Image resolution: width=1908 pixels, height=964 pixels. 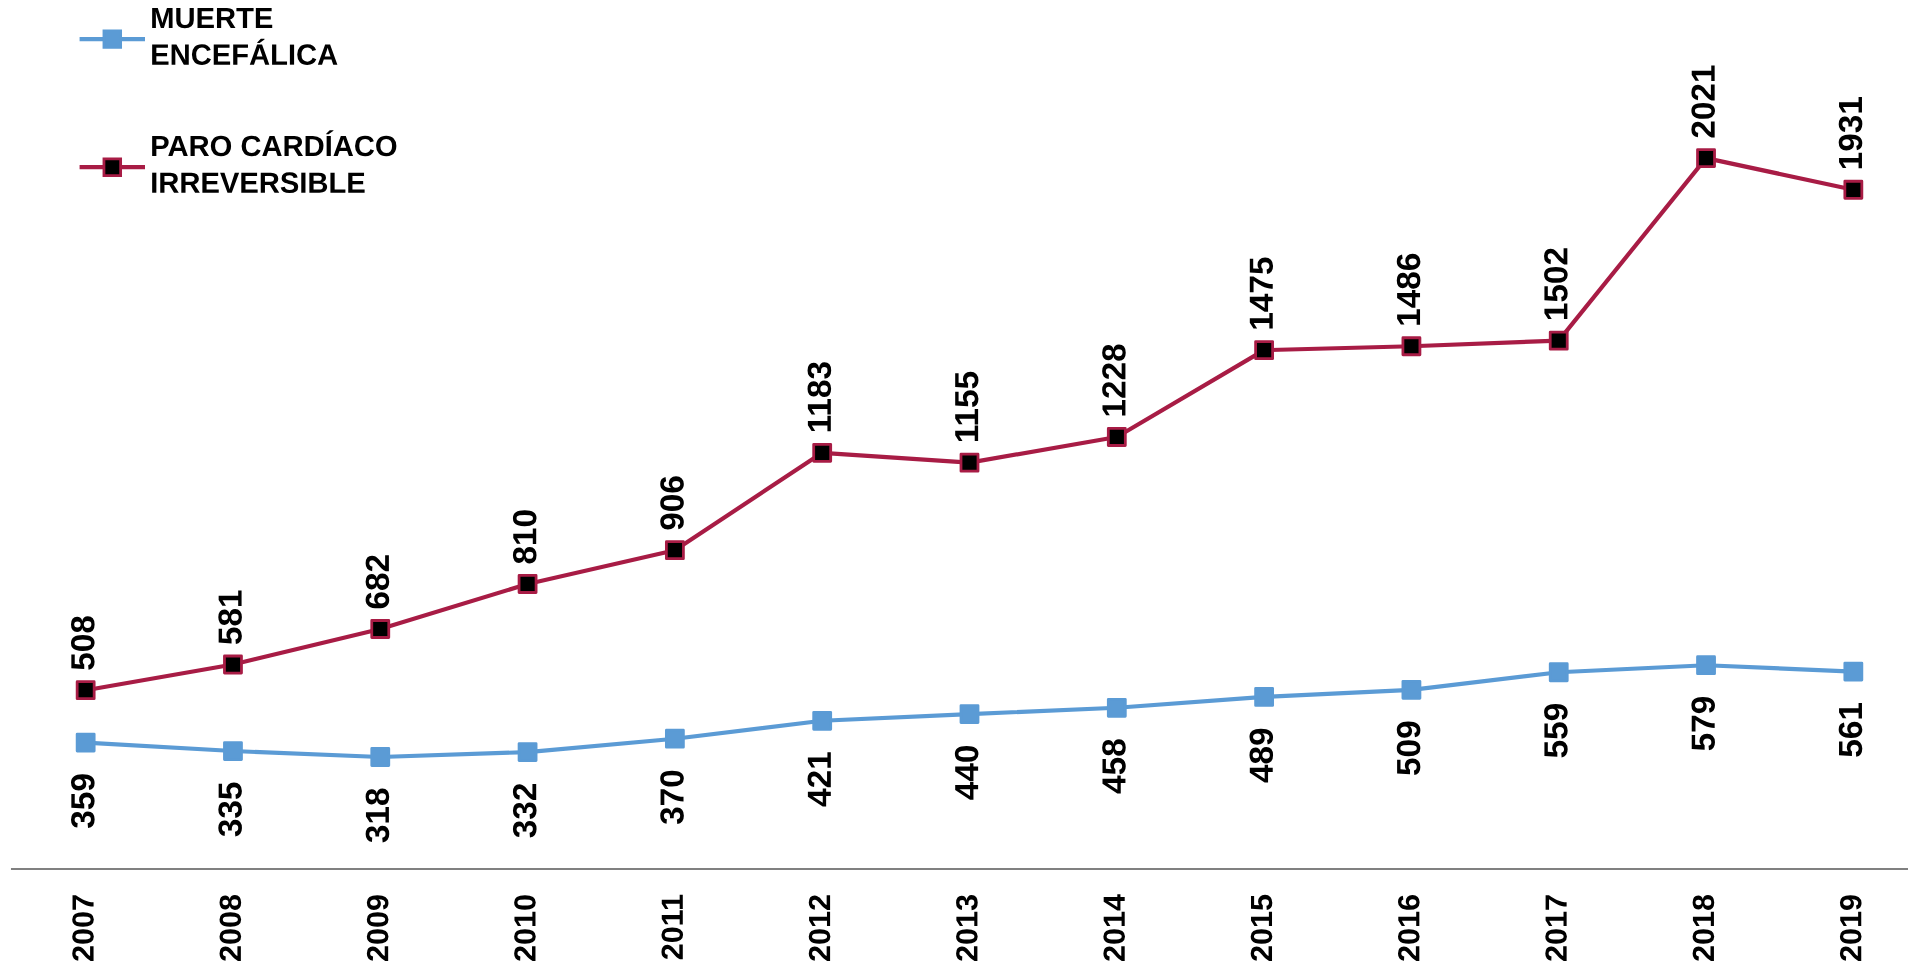 I want to click on x-tick-label: 2010, so click(x=525, y=928).